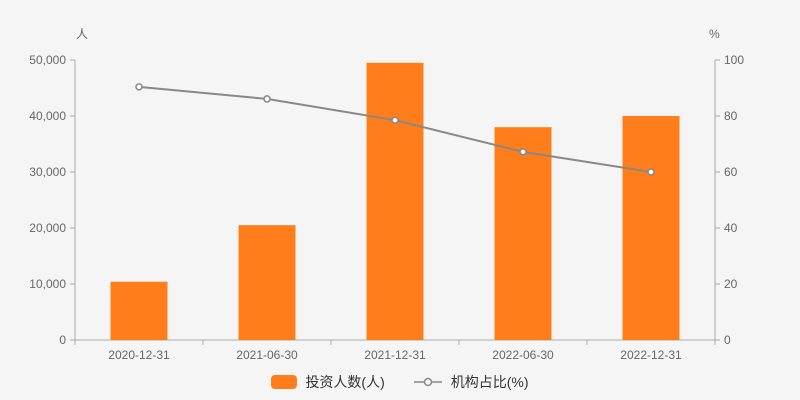 This screenshot has height=400, width=800. I want to click on left-axis-tick-label: 30,000, so click(47, 172).